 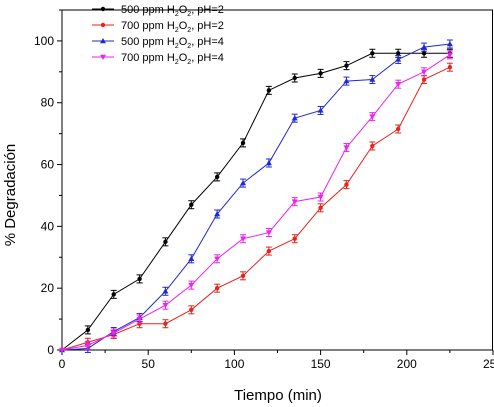 I want to click on y-tick-label: 40, so click(x=48, y=226).